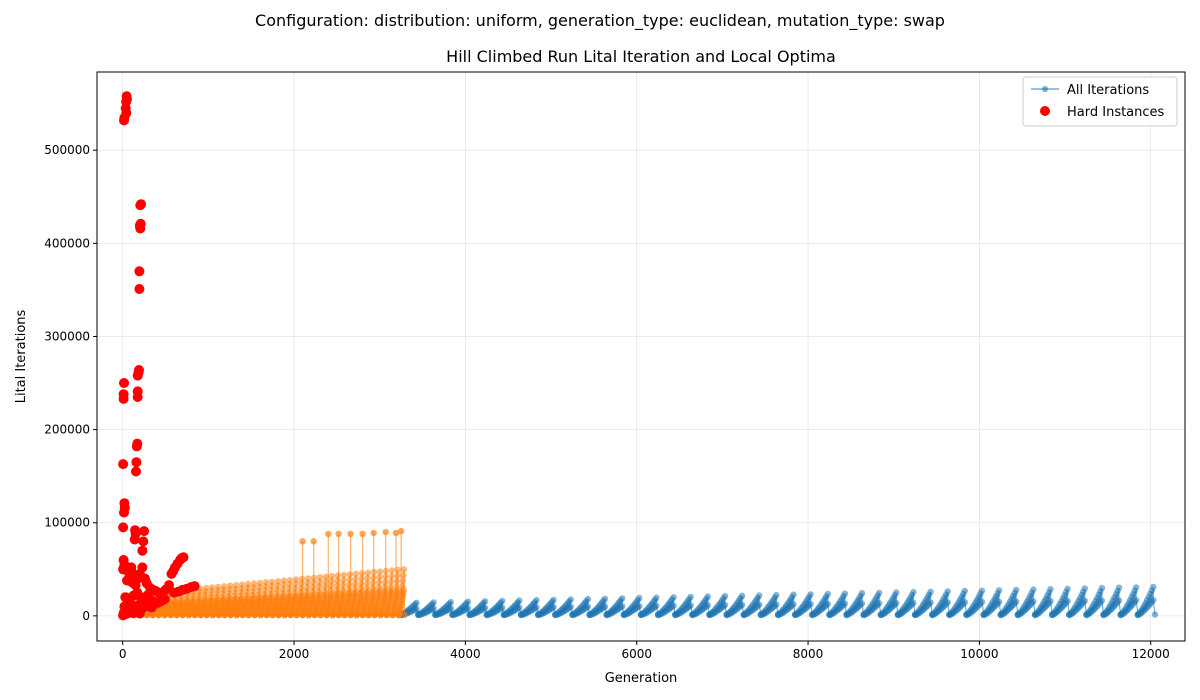 The height and width of the screenshot is (700, 1200). Describe the element at coordinates (86, 616) in the screenshot. I see `y-tick-label: 0` at that location.